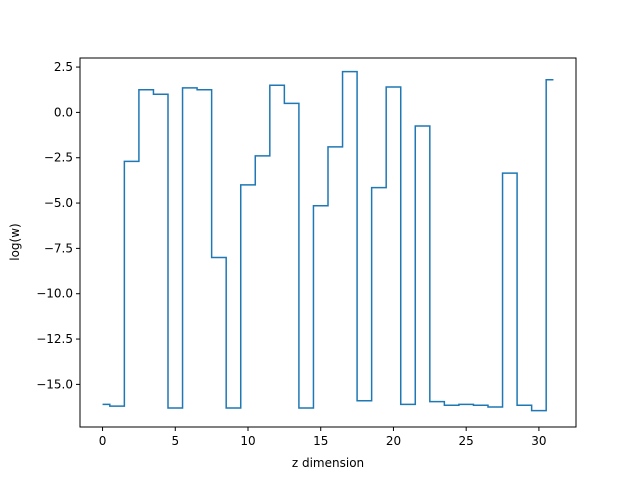  I want to click on y-tick-label: −10.0, so click(54, 294).